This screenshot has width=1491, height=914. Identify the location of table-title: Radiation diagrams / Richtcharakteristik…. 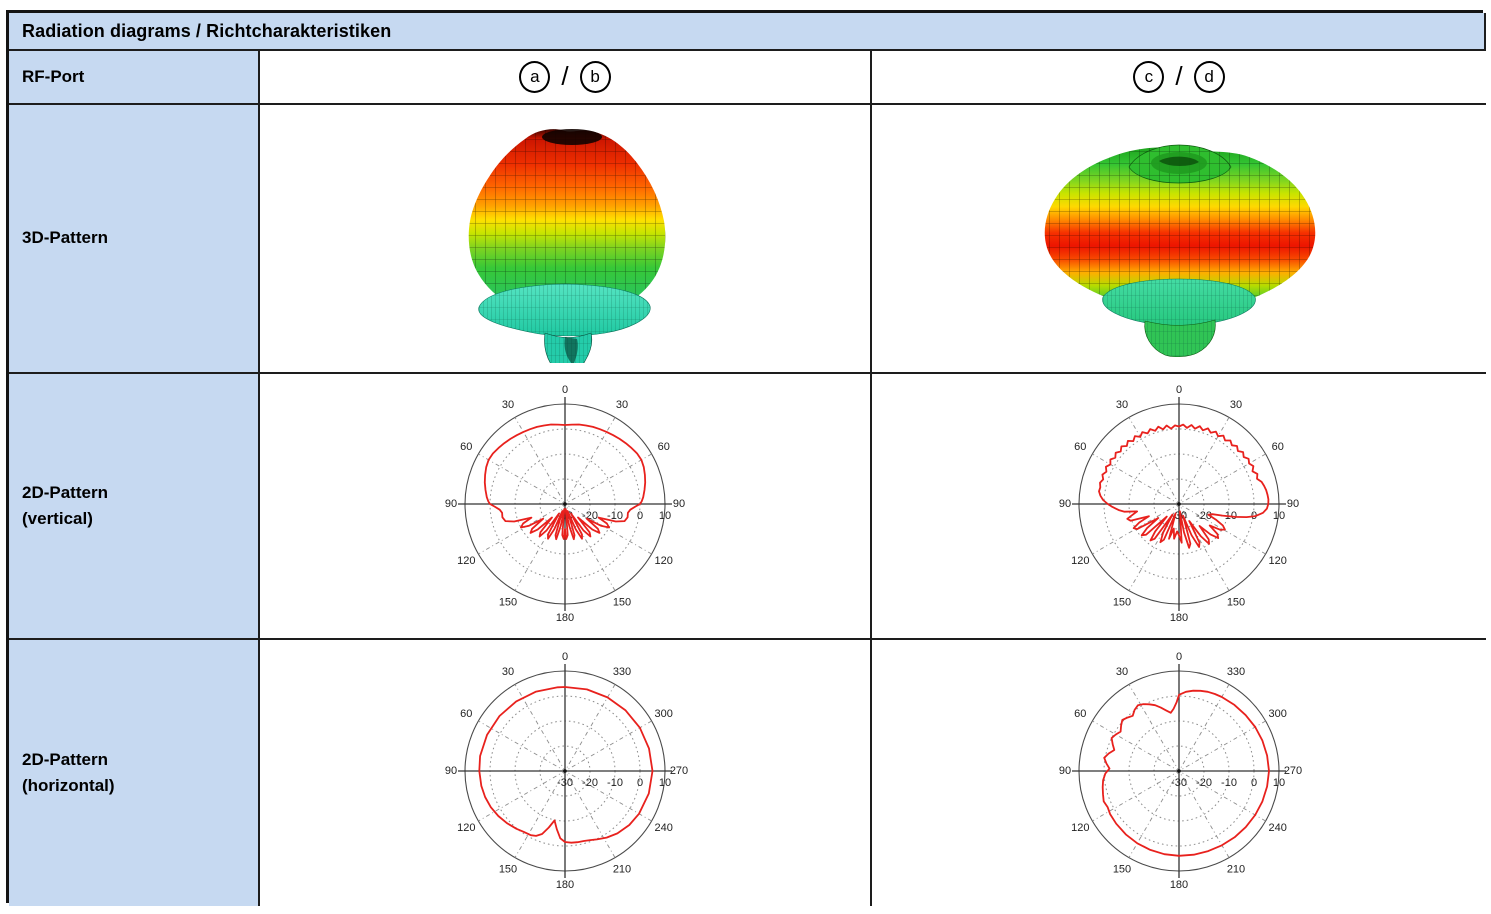
(207, 30).